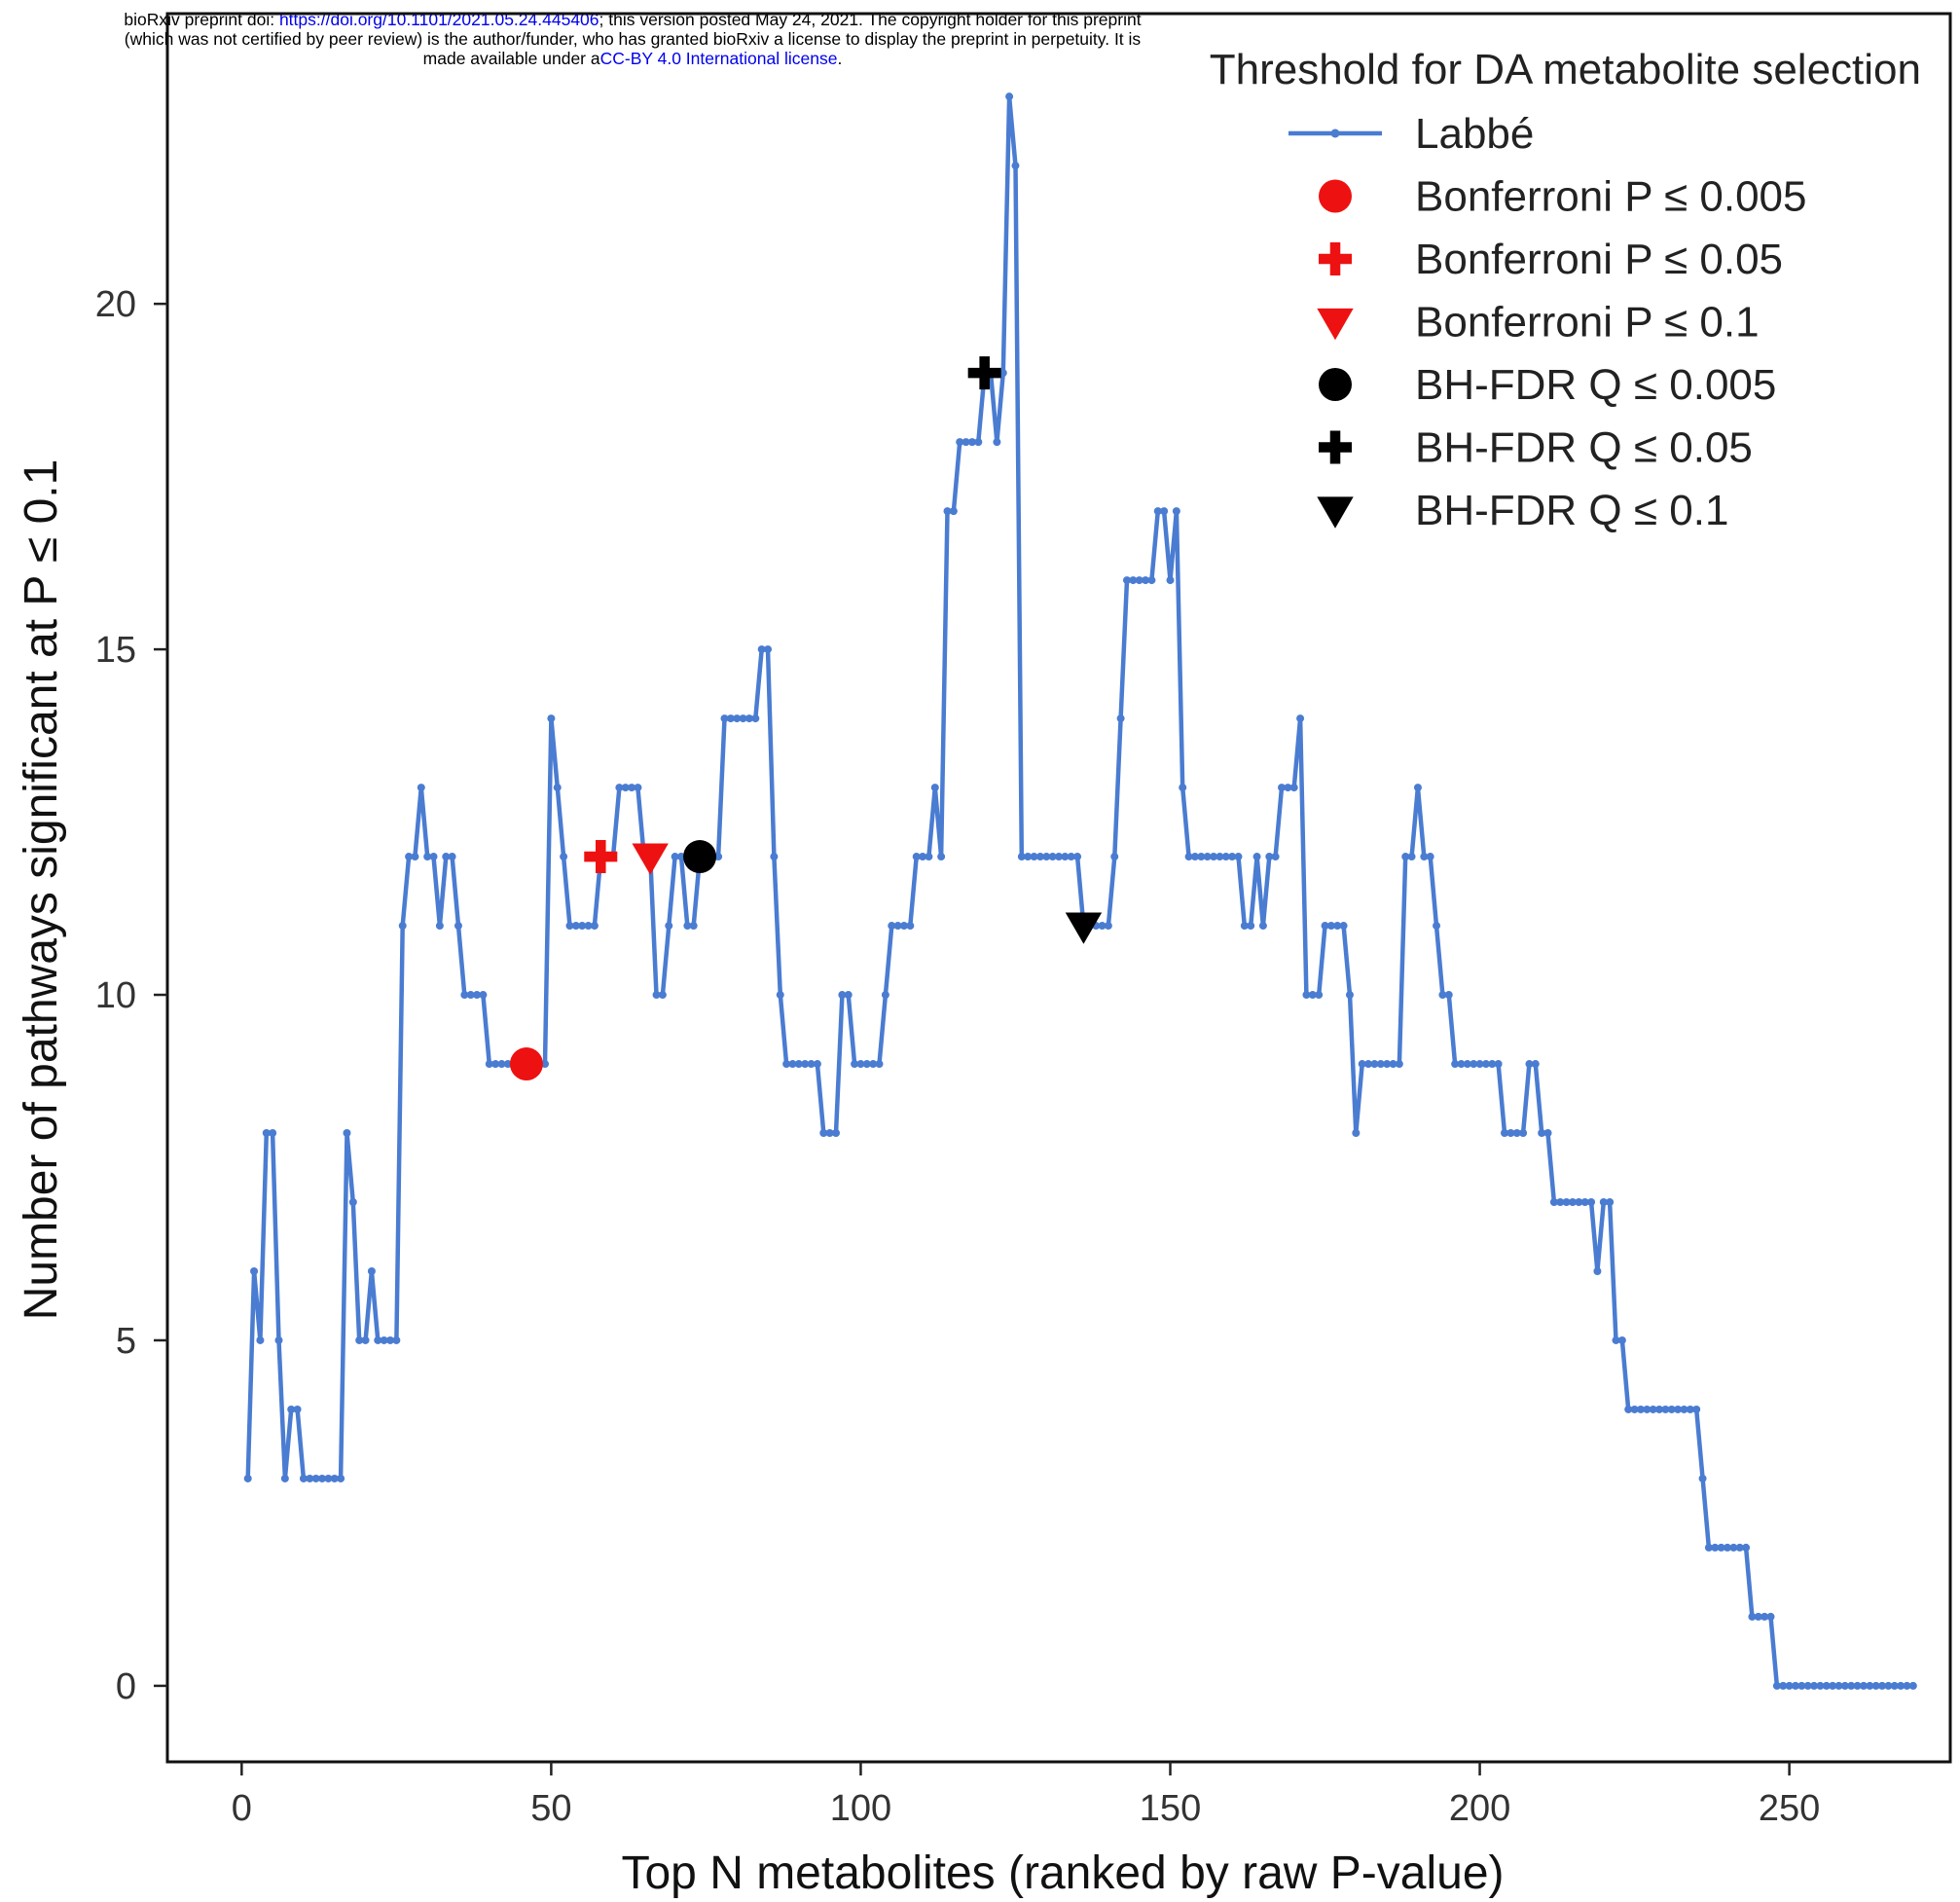 The width and height of the screenshot is (1960, 1902). What do you see at coordinates (1584, 448) in the screenshot?
I see `legend-label: BH-FDR Q ≤ 0.05` at bounding box center [1584, 448].